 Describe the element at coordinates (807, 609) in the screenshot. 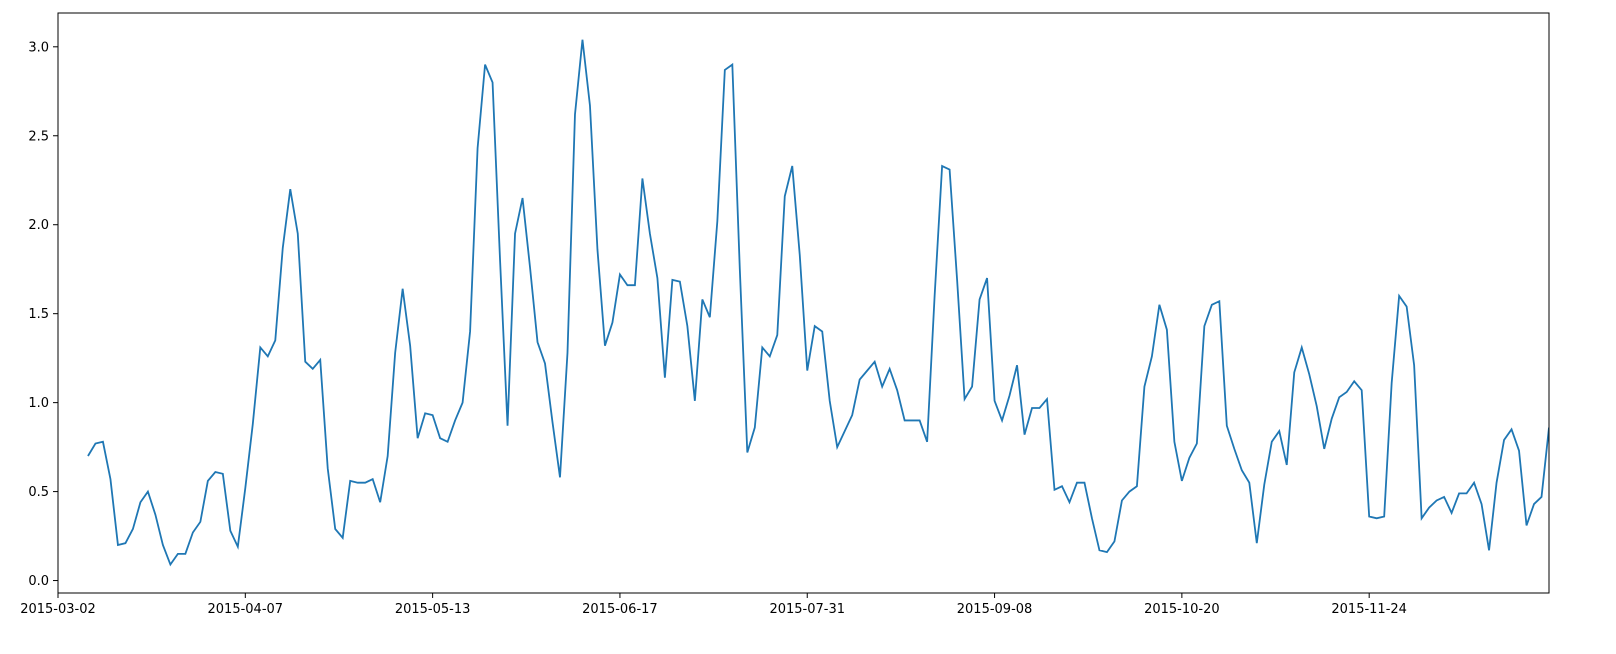

I see `x-tick-label: 2015-07-31` at that location.